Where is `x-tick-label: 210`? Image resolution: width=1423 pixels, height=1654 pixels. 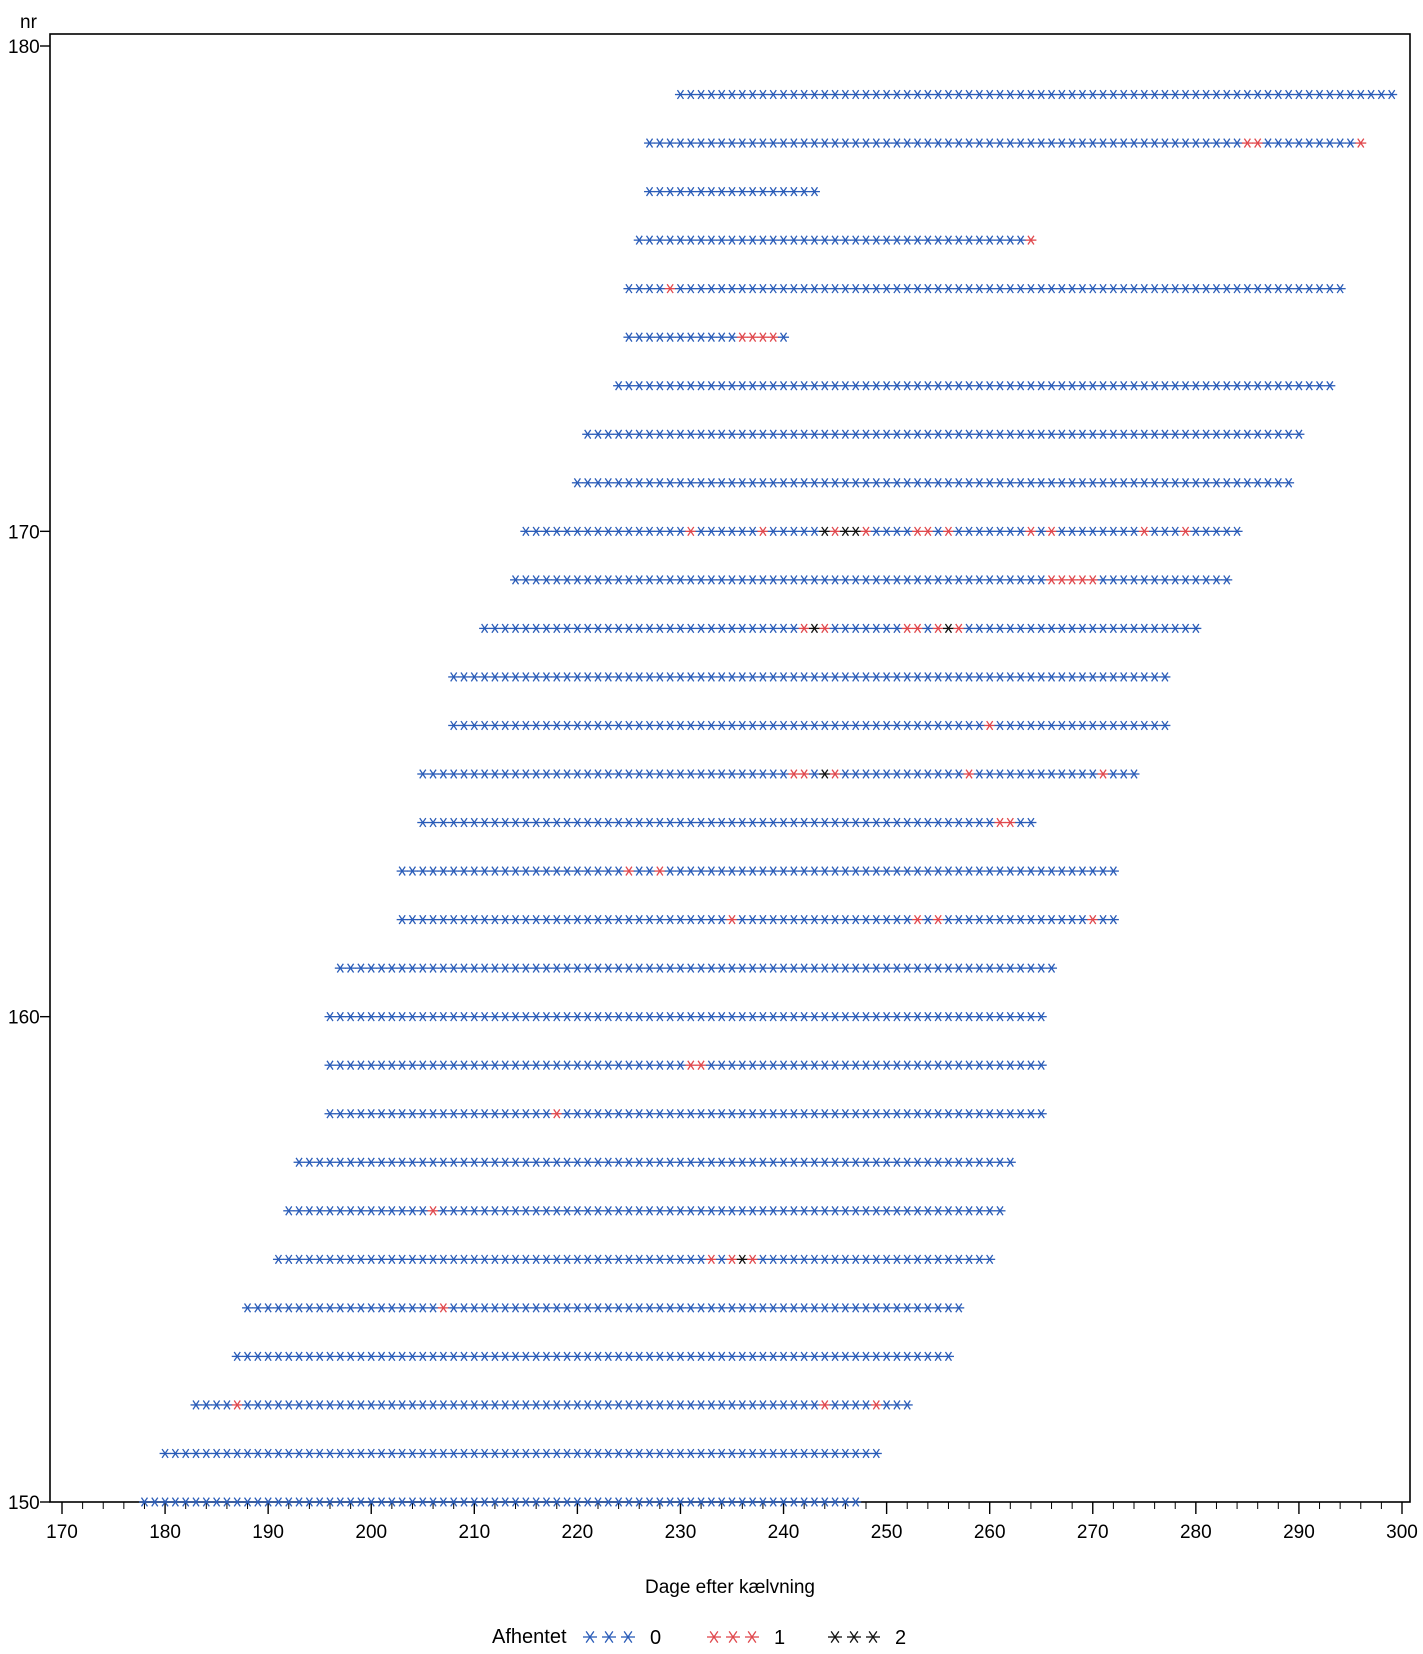 x-tick-label: 210 is located at coordinates (474, 1532).